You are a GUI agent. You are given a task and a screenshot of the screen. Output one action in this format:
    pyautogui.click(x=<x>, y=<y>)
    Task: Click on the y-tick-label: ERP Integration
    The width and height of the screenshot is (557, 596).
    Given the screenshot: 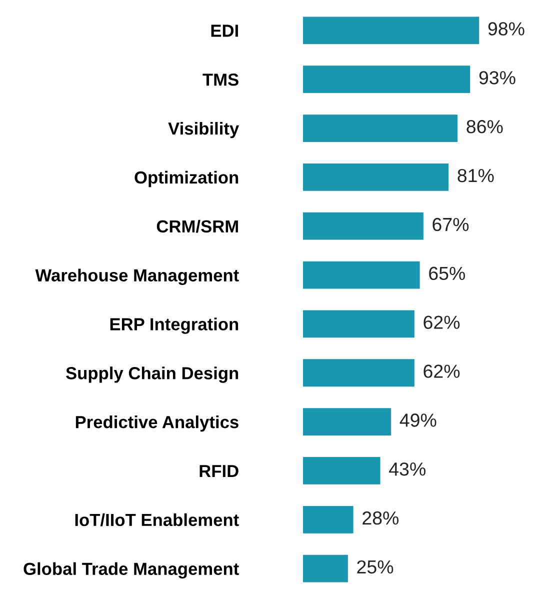 What is the action you would take?
    pyautogui.click(x=174, y=326)
    